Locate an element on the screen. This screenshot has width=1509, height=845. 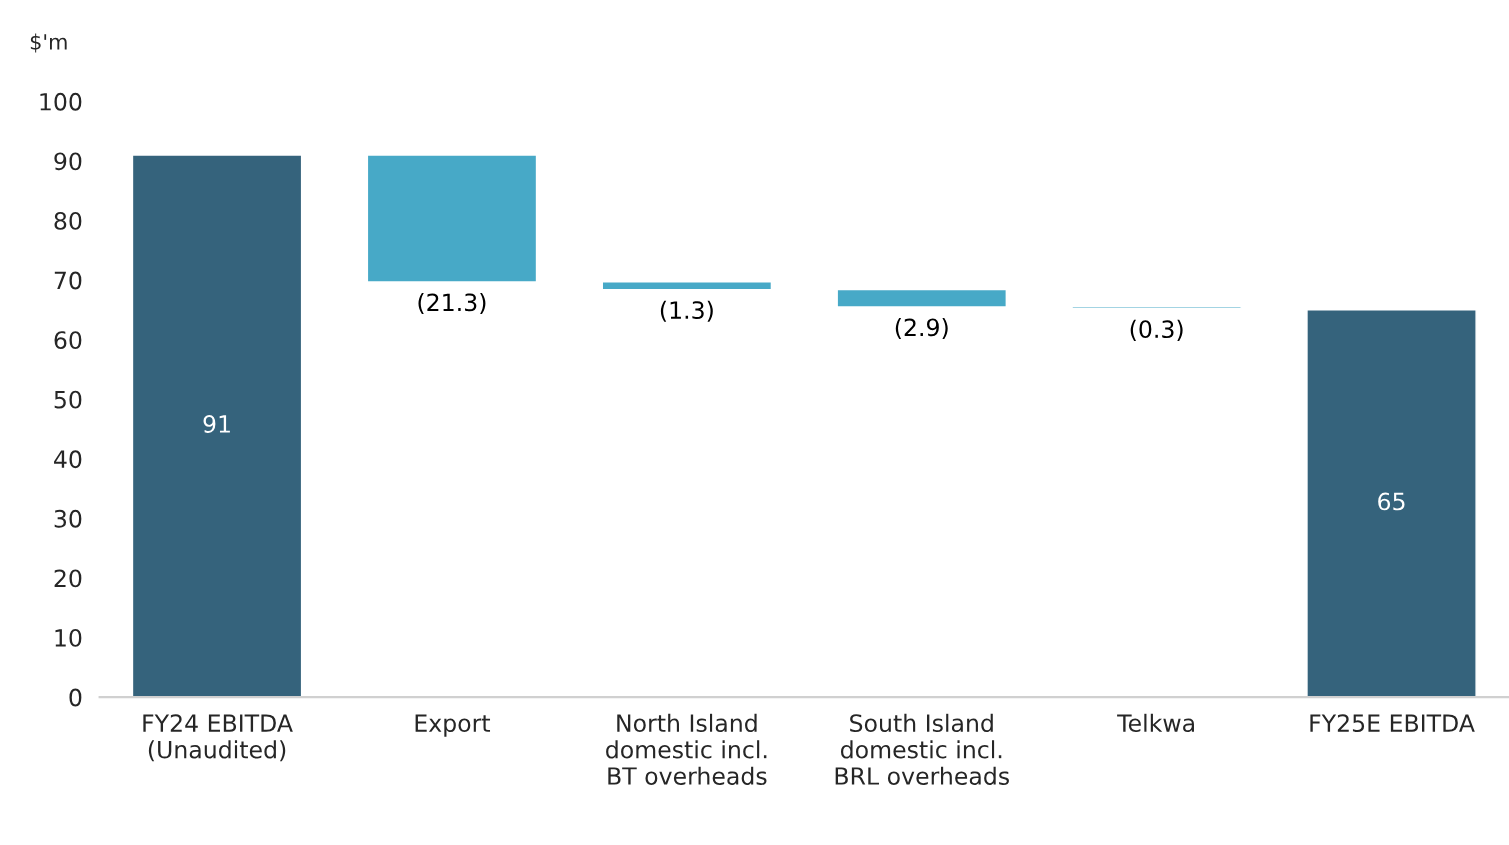
data-label: (2.9) is located at coordinates (921, 329).